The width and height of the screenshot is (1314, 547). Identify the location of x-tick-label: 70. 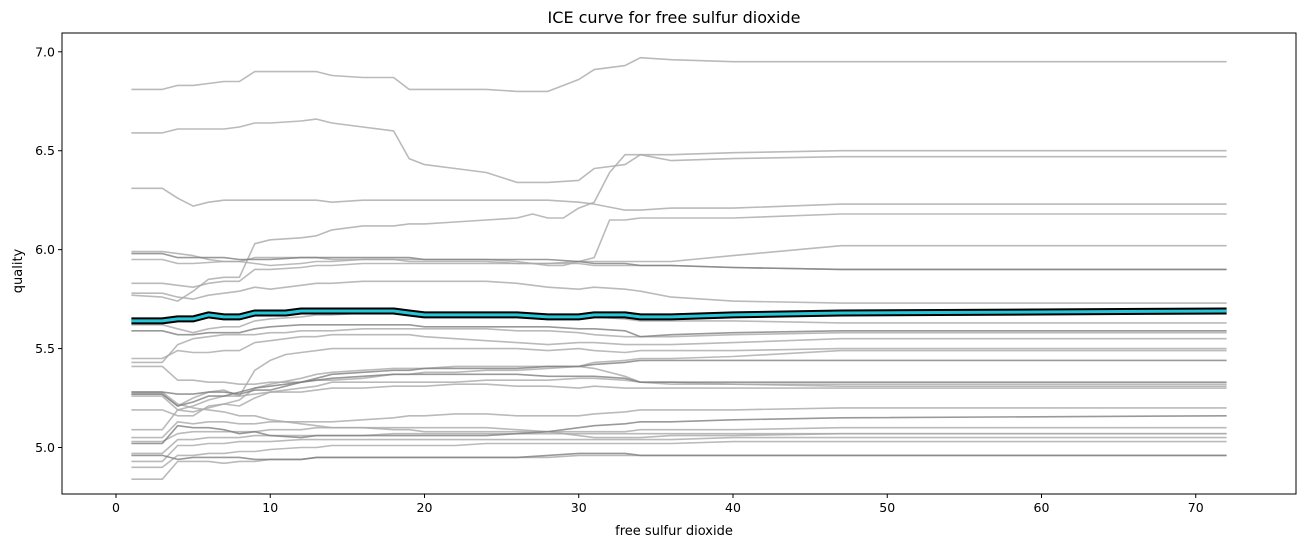
(1196, 507).